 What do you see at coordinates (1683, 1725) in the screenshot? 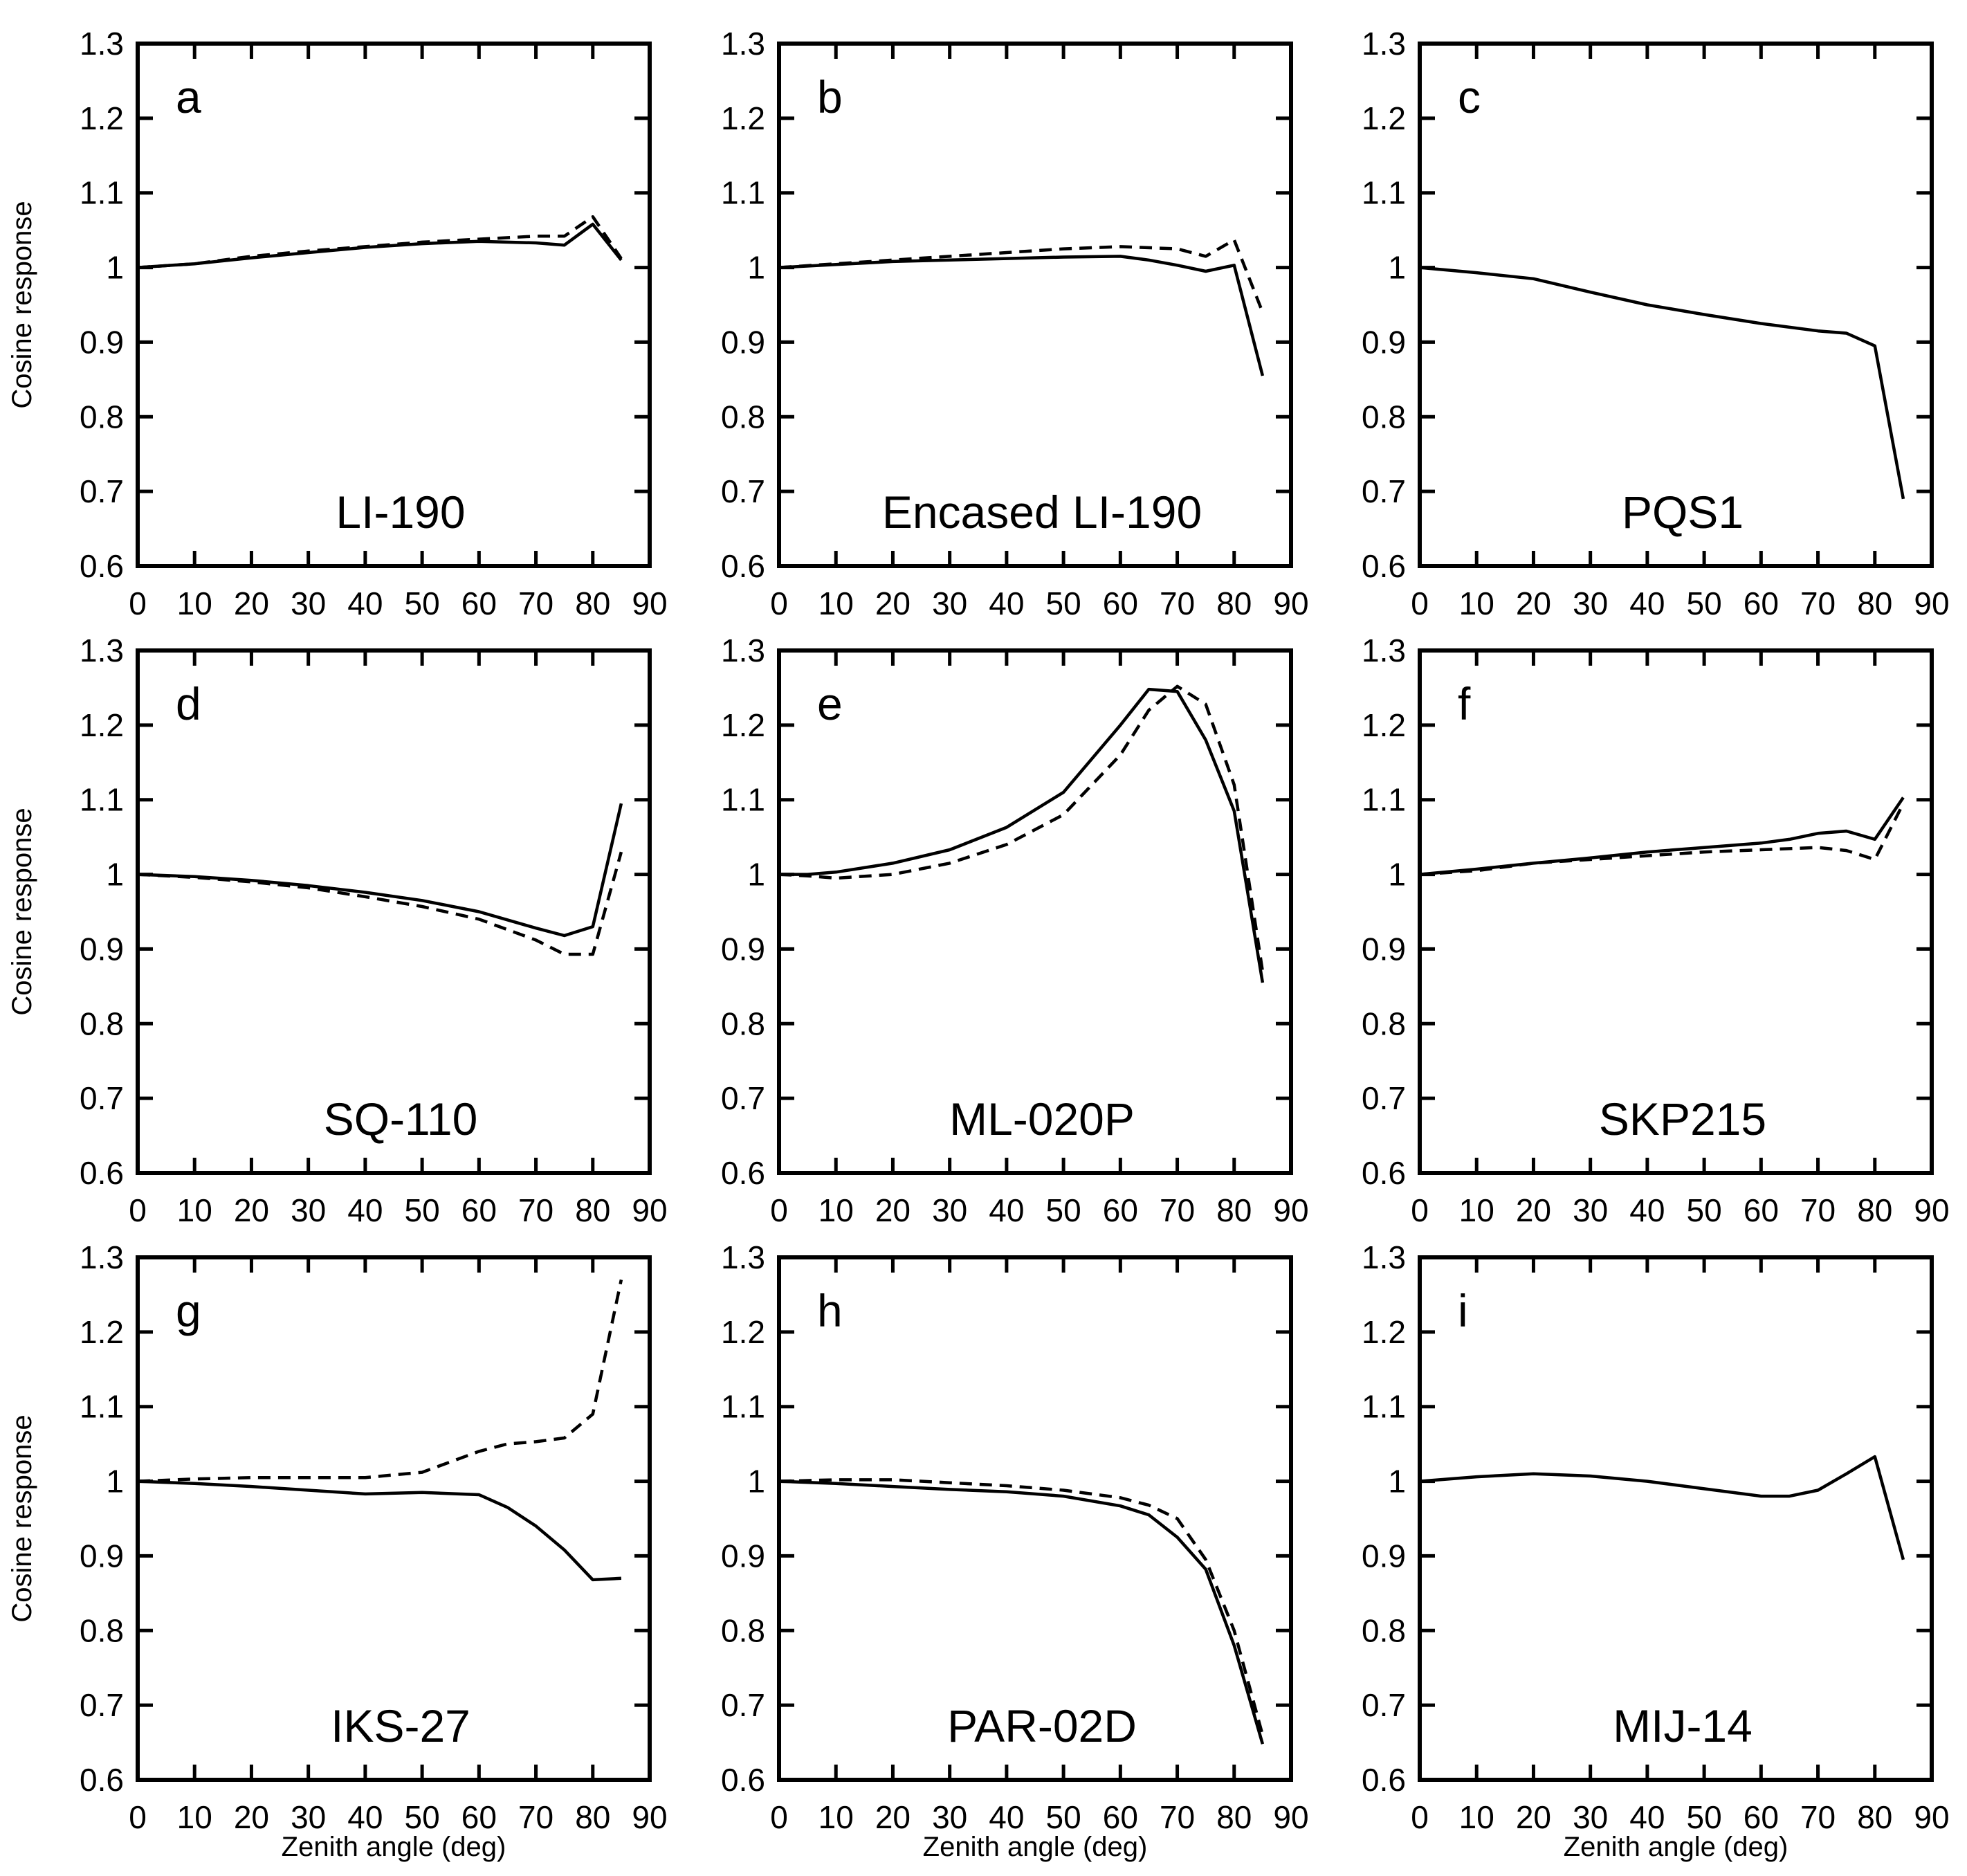
I see `instrument-label: MIJ-14` at bounding box center [1683, 1725].